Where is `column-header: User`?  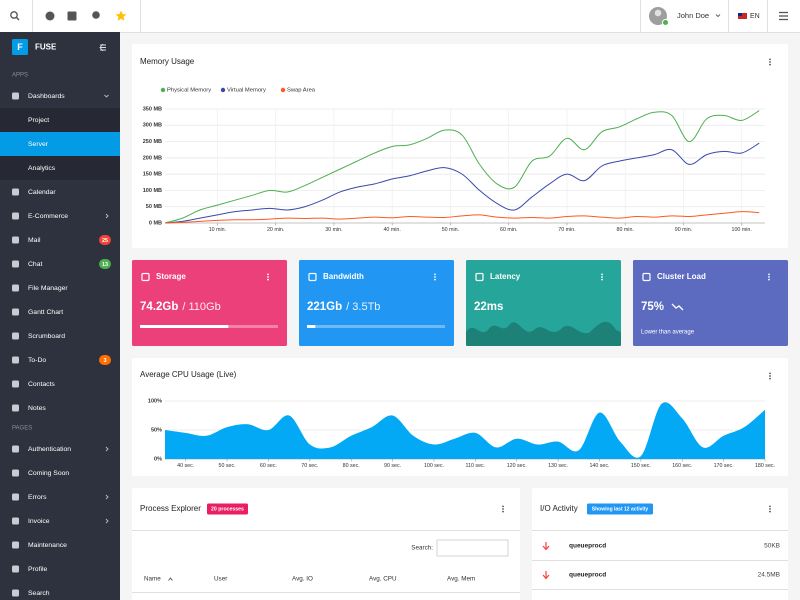
column-header: User is located at coordinates (220, 579).